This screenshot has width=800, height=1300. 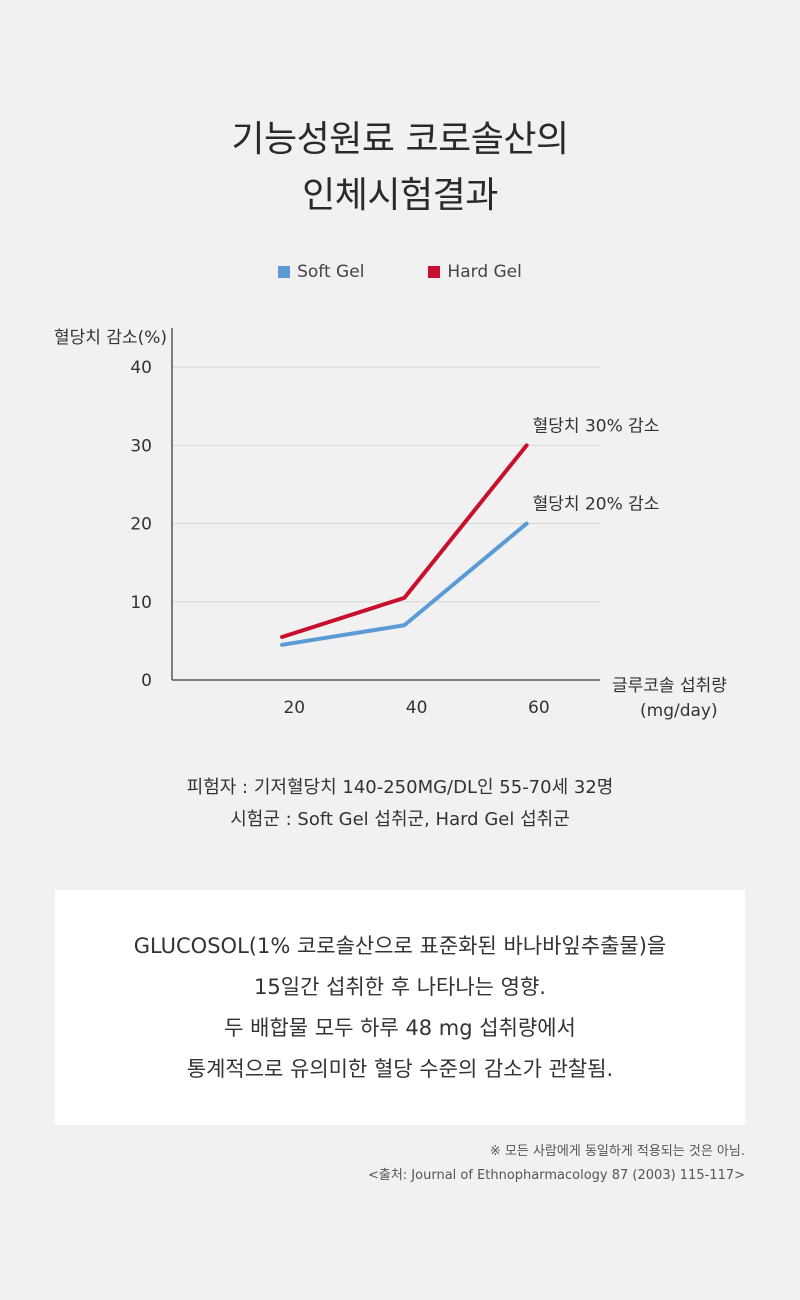 I want to click on y-tick-label: 40, so click(x=141, y=368).